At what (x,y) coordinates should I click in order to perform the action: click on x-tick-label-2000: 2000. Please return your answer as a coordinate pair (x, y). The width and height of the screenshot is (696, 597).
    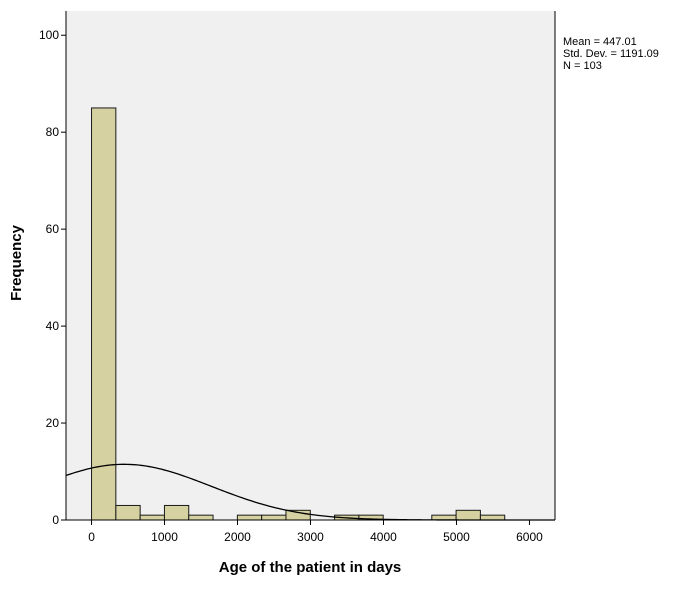
    Looking at the image, I should click on (237, 537).